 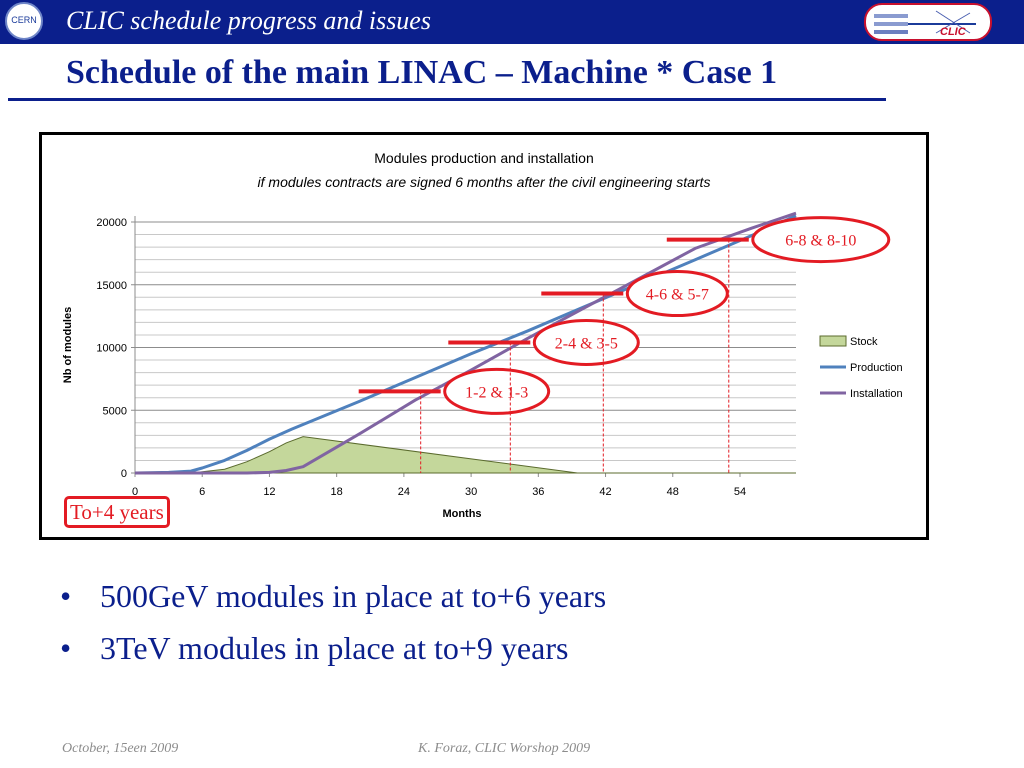 I want to click on clic-logo-text: CLIC, so click(x=953, y=32).